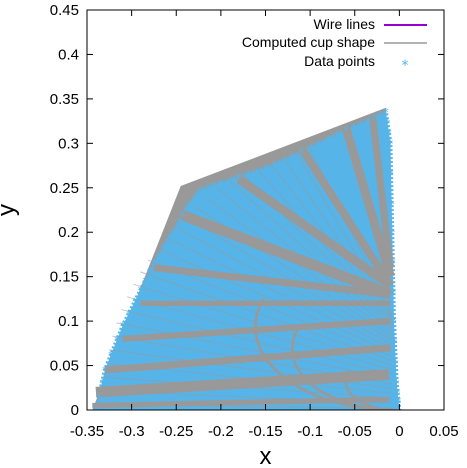 The height and width of the screenshot is (468, 467). What do you see at coordinates (75, 410) in the screenshot?
I see `y-tick-label: 0` at bounding box center [75, 410].